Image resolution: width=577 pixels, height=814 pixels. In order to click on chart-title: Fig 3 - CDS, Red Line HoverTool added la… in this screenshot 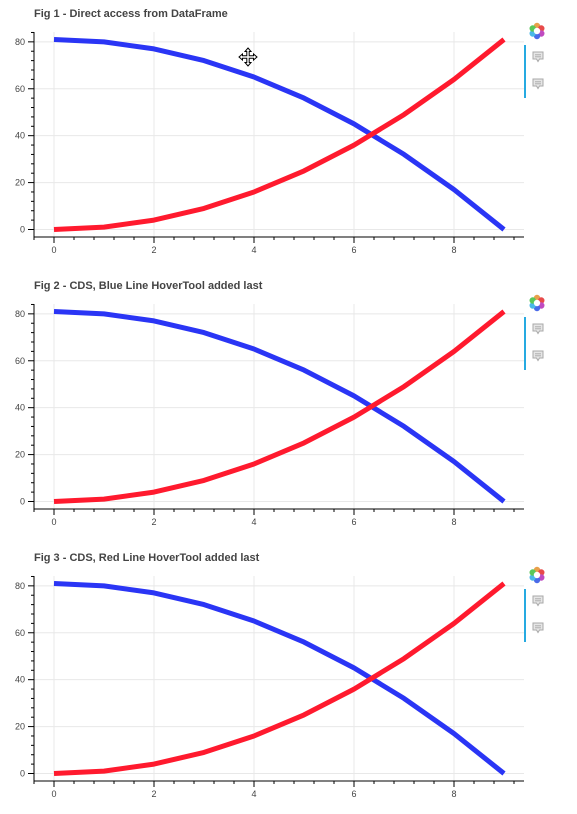, I will do `click(147, 558)`.